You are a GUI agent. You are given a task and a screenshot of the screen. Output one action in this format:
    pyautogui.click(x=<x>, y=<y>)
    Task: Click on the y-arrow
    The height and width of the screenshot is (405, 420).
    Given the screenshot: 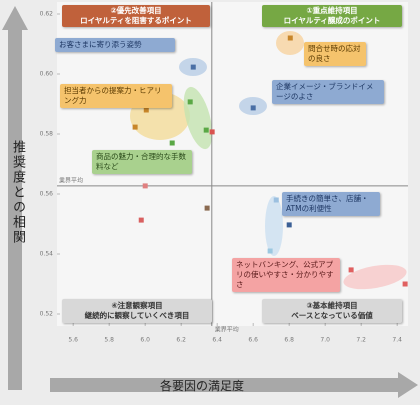 What is the action you would take?
    pyautogui.click(x=15, y=198)
    